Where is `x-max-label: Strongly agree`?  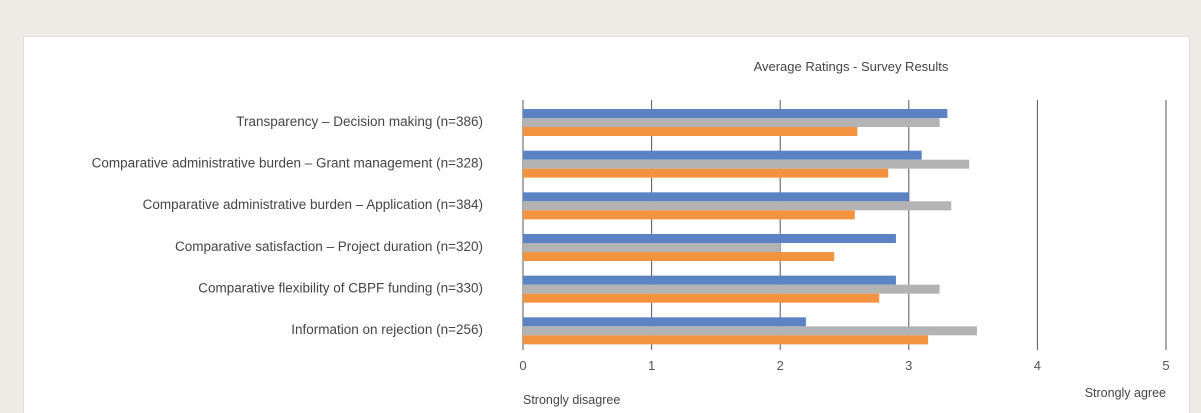
x-max-label: Strongly agree is located at coordinates (1125, 393).